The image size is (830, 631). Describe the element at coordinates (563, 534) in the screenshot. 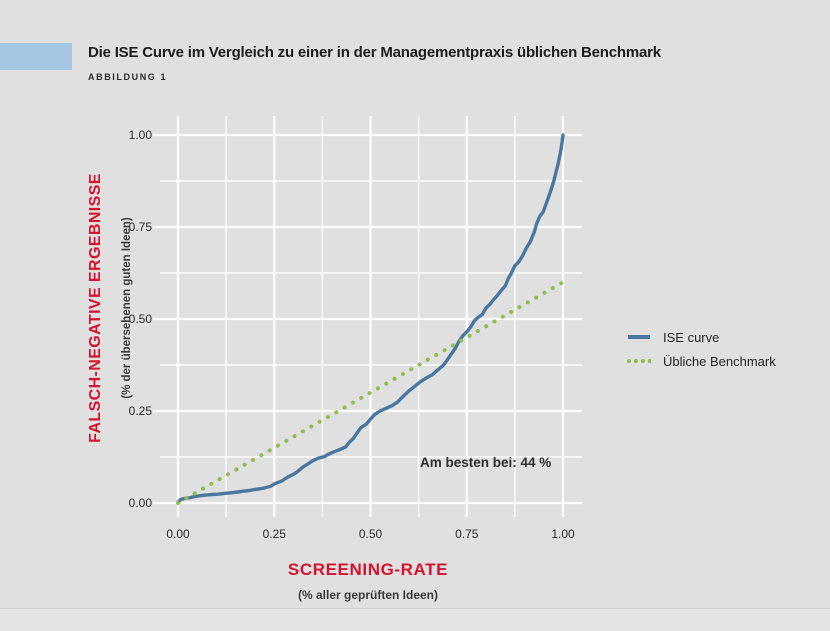

I see `x-tick-label: 1.00` at that location.